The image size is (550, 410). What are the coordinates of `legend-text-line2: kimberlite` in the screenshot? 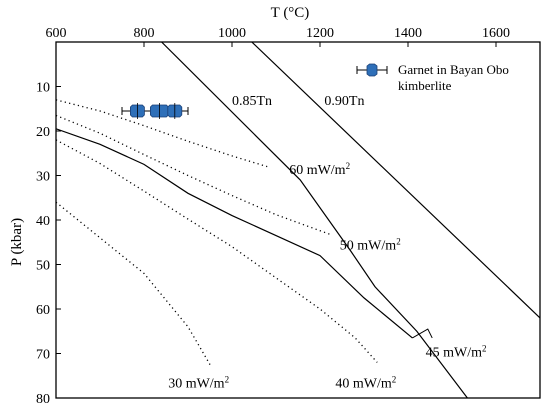 It's located at (425, 85).